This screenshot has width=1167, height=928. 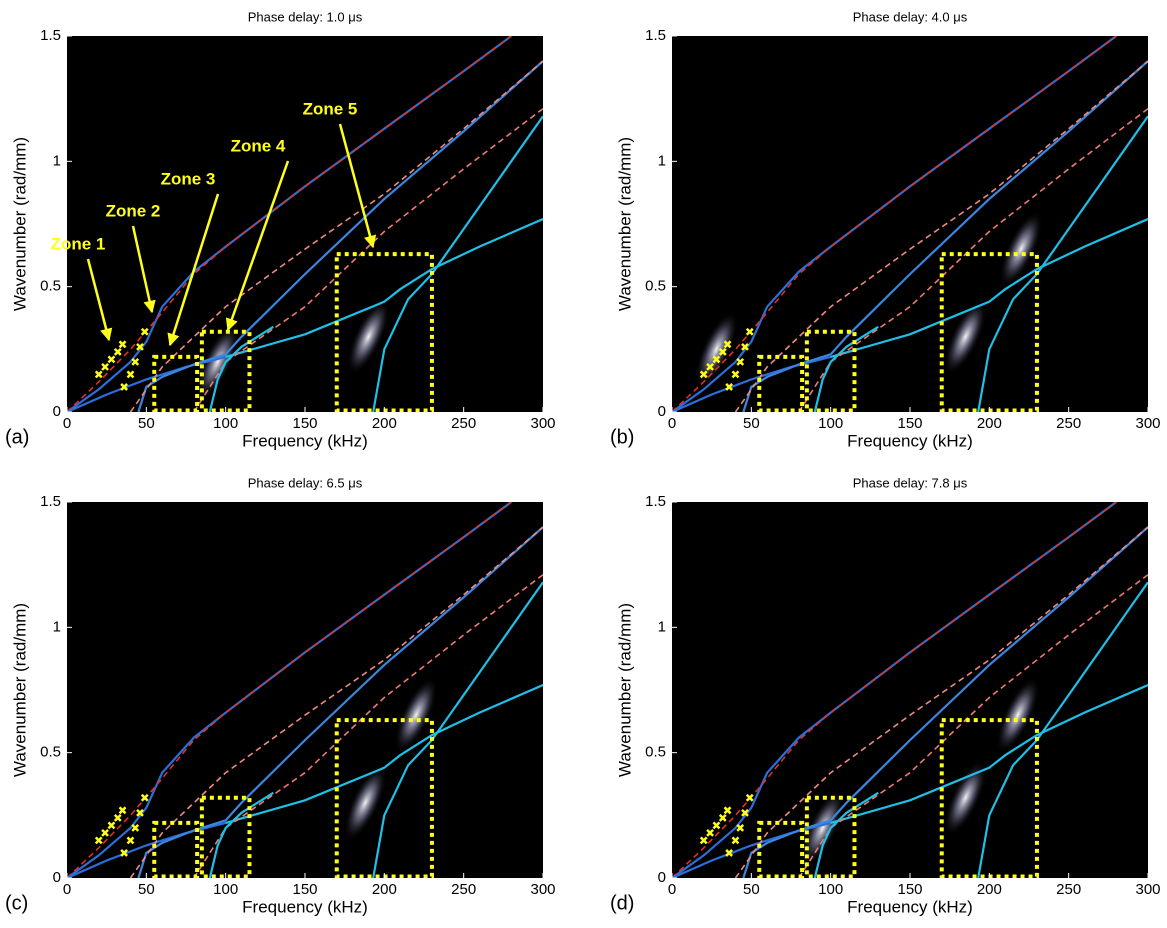 I want to click on chart-title: Phase delay: 6.5 μs, so click(x=305, y=482).